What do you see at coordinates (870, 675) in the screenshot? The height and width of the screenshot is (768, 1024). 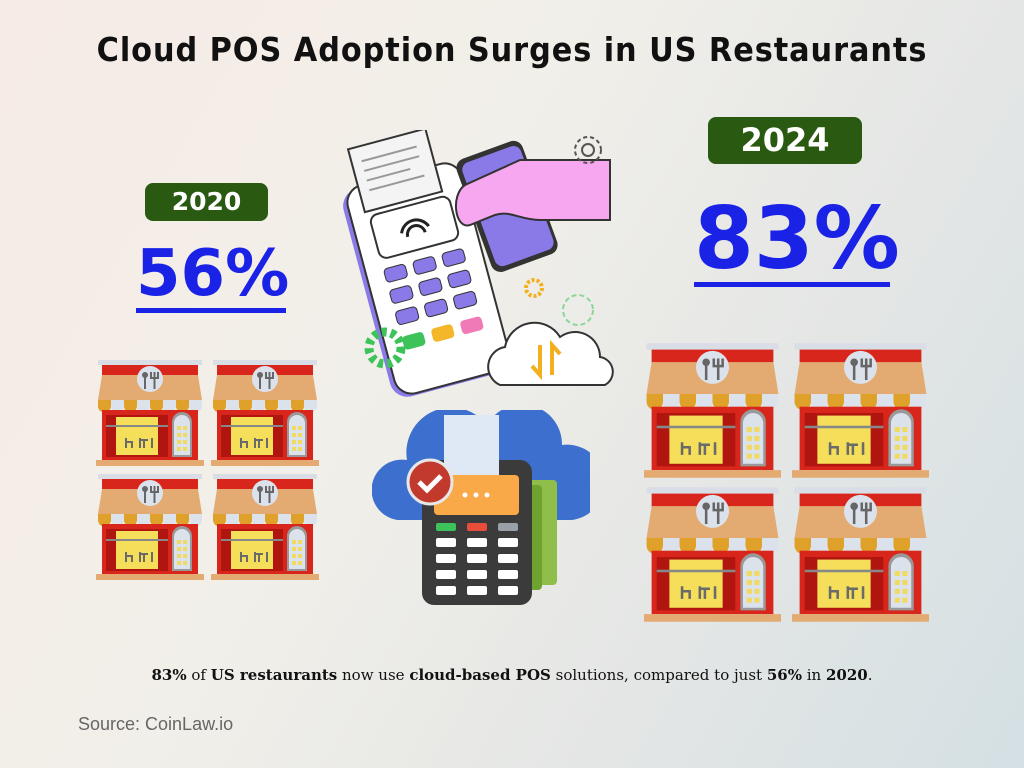 I see `caption-text: .` at bounding box center [870, 675].